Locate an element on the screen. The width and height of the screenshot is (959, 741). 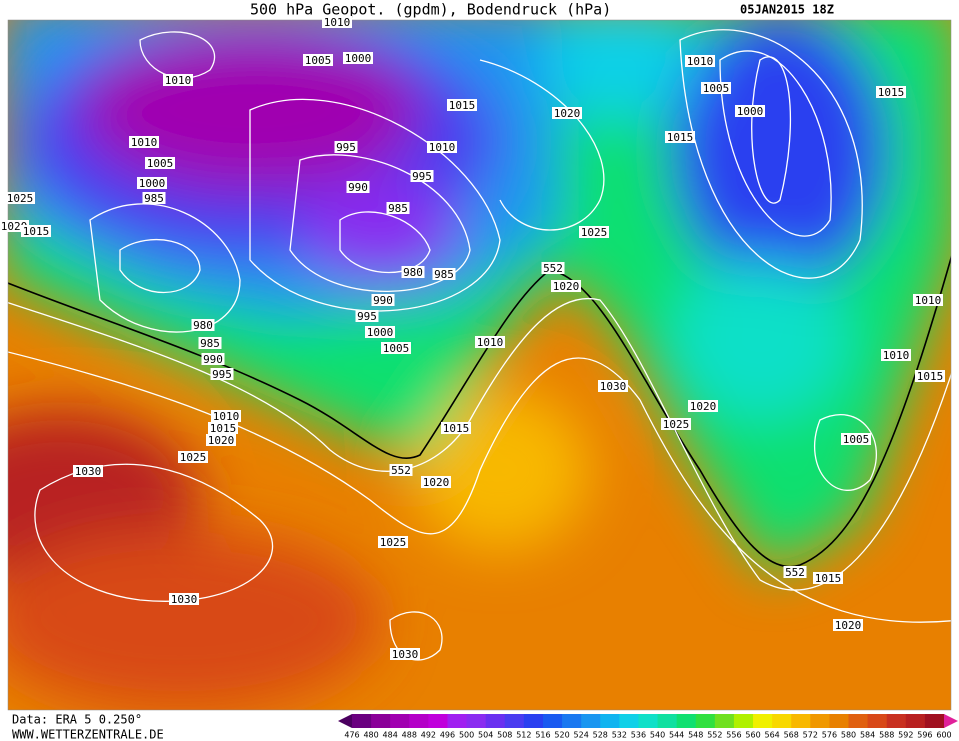
colorbar-label: 600 is located at coordinates (943, 735).